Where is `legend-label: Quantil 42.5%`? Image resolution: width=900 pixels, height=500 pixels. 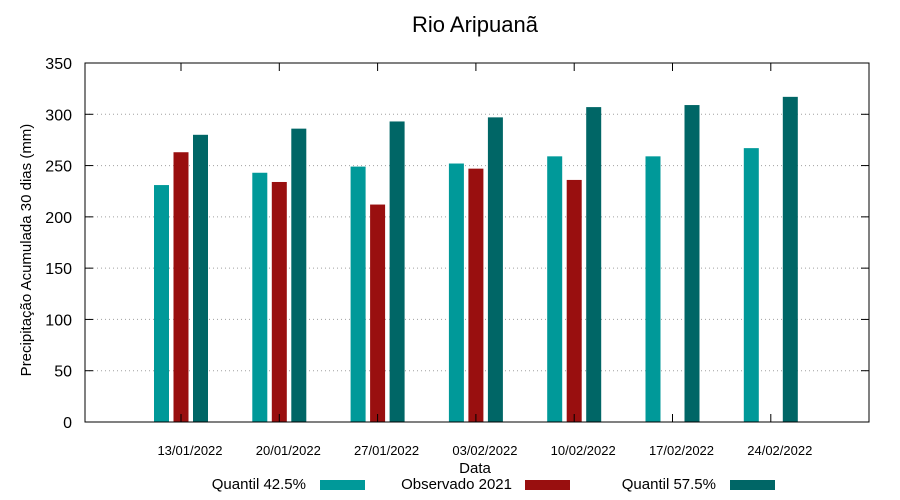 legend-label: Quantil 42.5% is located at coordinates (259, 484).